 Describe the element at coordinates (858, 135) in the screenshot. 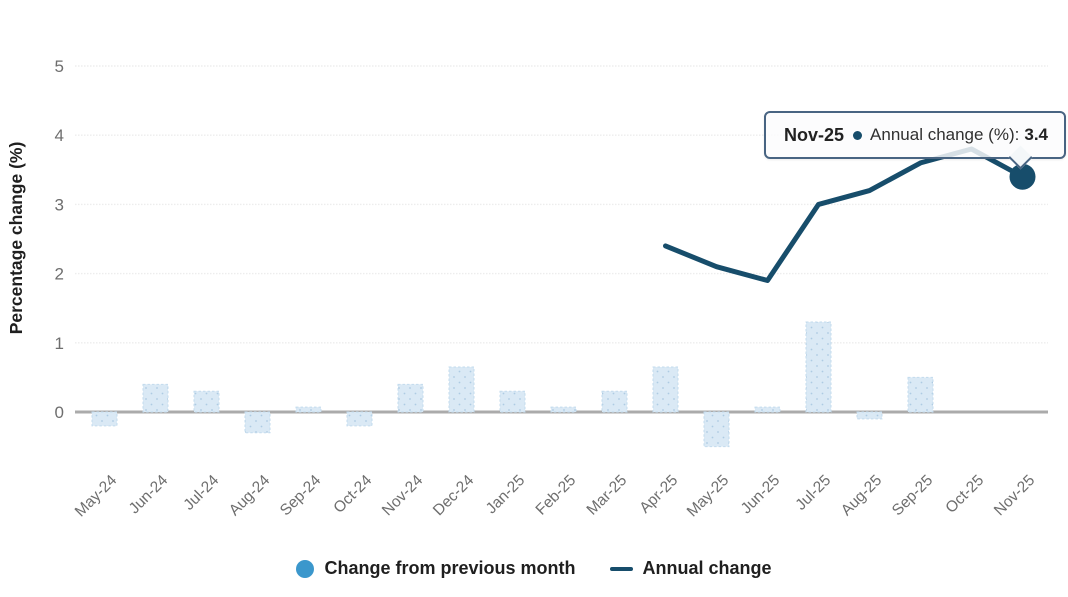

I see `tooltip-series-dot-icon` at that location.